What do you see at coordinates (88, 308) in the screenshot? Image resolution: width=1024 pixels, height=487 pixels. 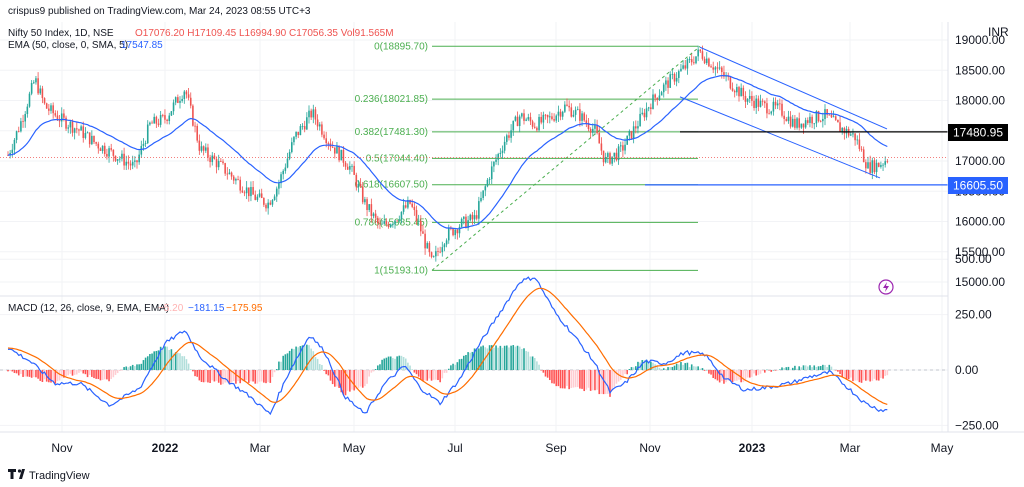 I see `macd-label: MACD (12, 26, close, 9, EMA, EMA)` at bounding box center [88, 308].